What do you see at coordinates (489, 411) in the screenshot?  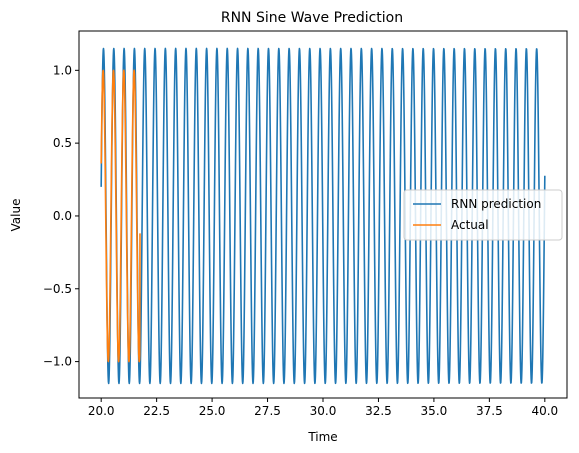 I see `x-tick-label: 37.5` at bounding box center [489, 411].